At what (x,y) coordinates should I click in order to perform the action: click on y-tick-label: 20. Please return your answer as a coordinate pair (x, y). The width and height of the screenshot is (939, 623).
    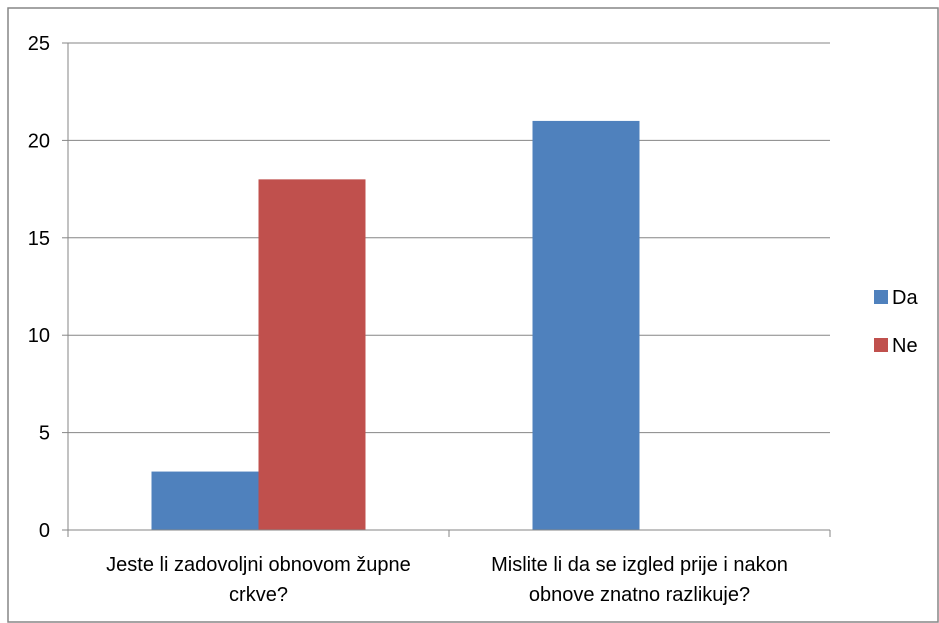
    Looking at the image, I should click on (39, 141).